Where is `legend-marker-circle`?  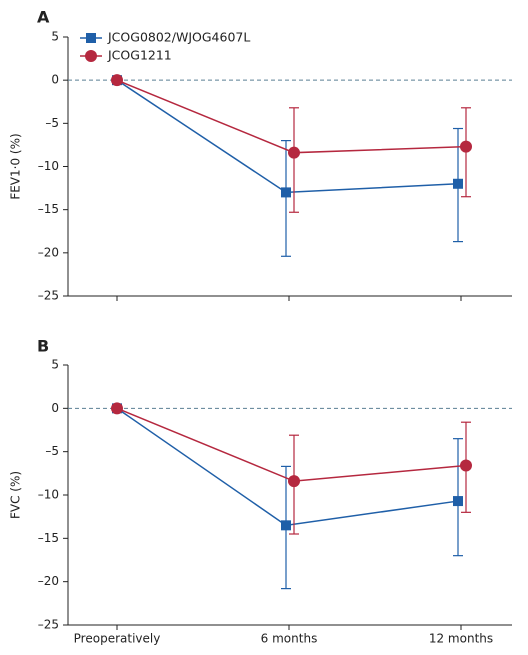 legend-marker-circle is located at coordinates (91, 56).